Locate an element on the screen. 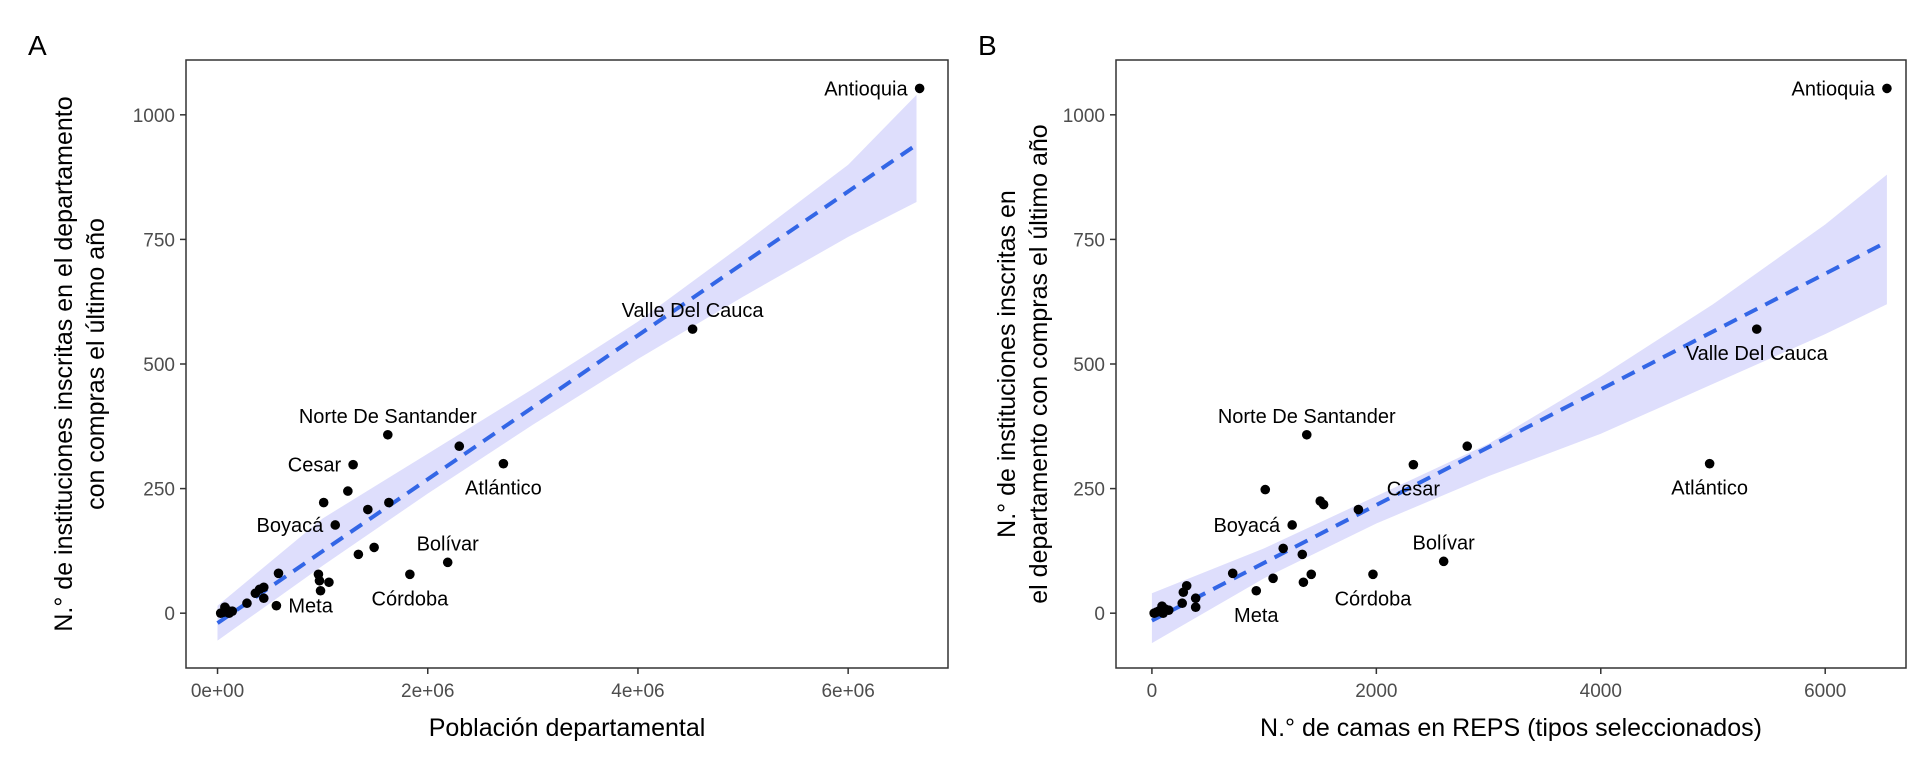 This screenshot has height=768, width=1920. y-axis-label: N.° de instituciones inscritas en is located at coordinates (1007, 364).